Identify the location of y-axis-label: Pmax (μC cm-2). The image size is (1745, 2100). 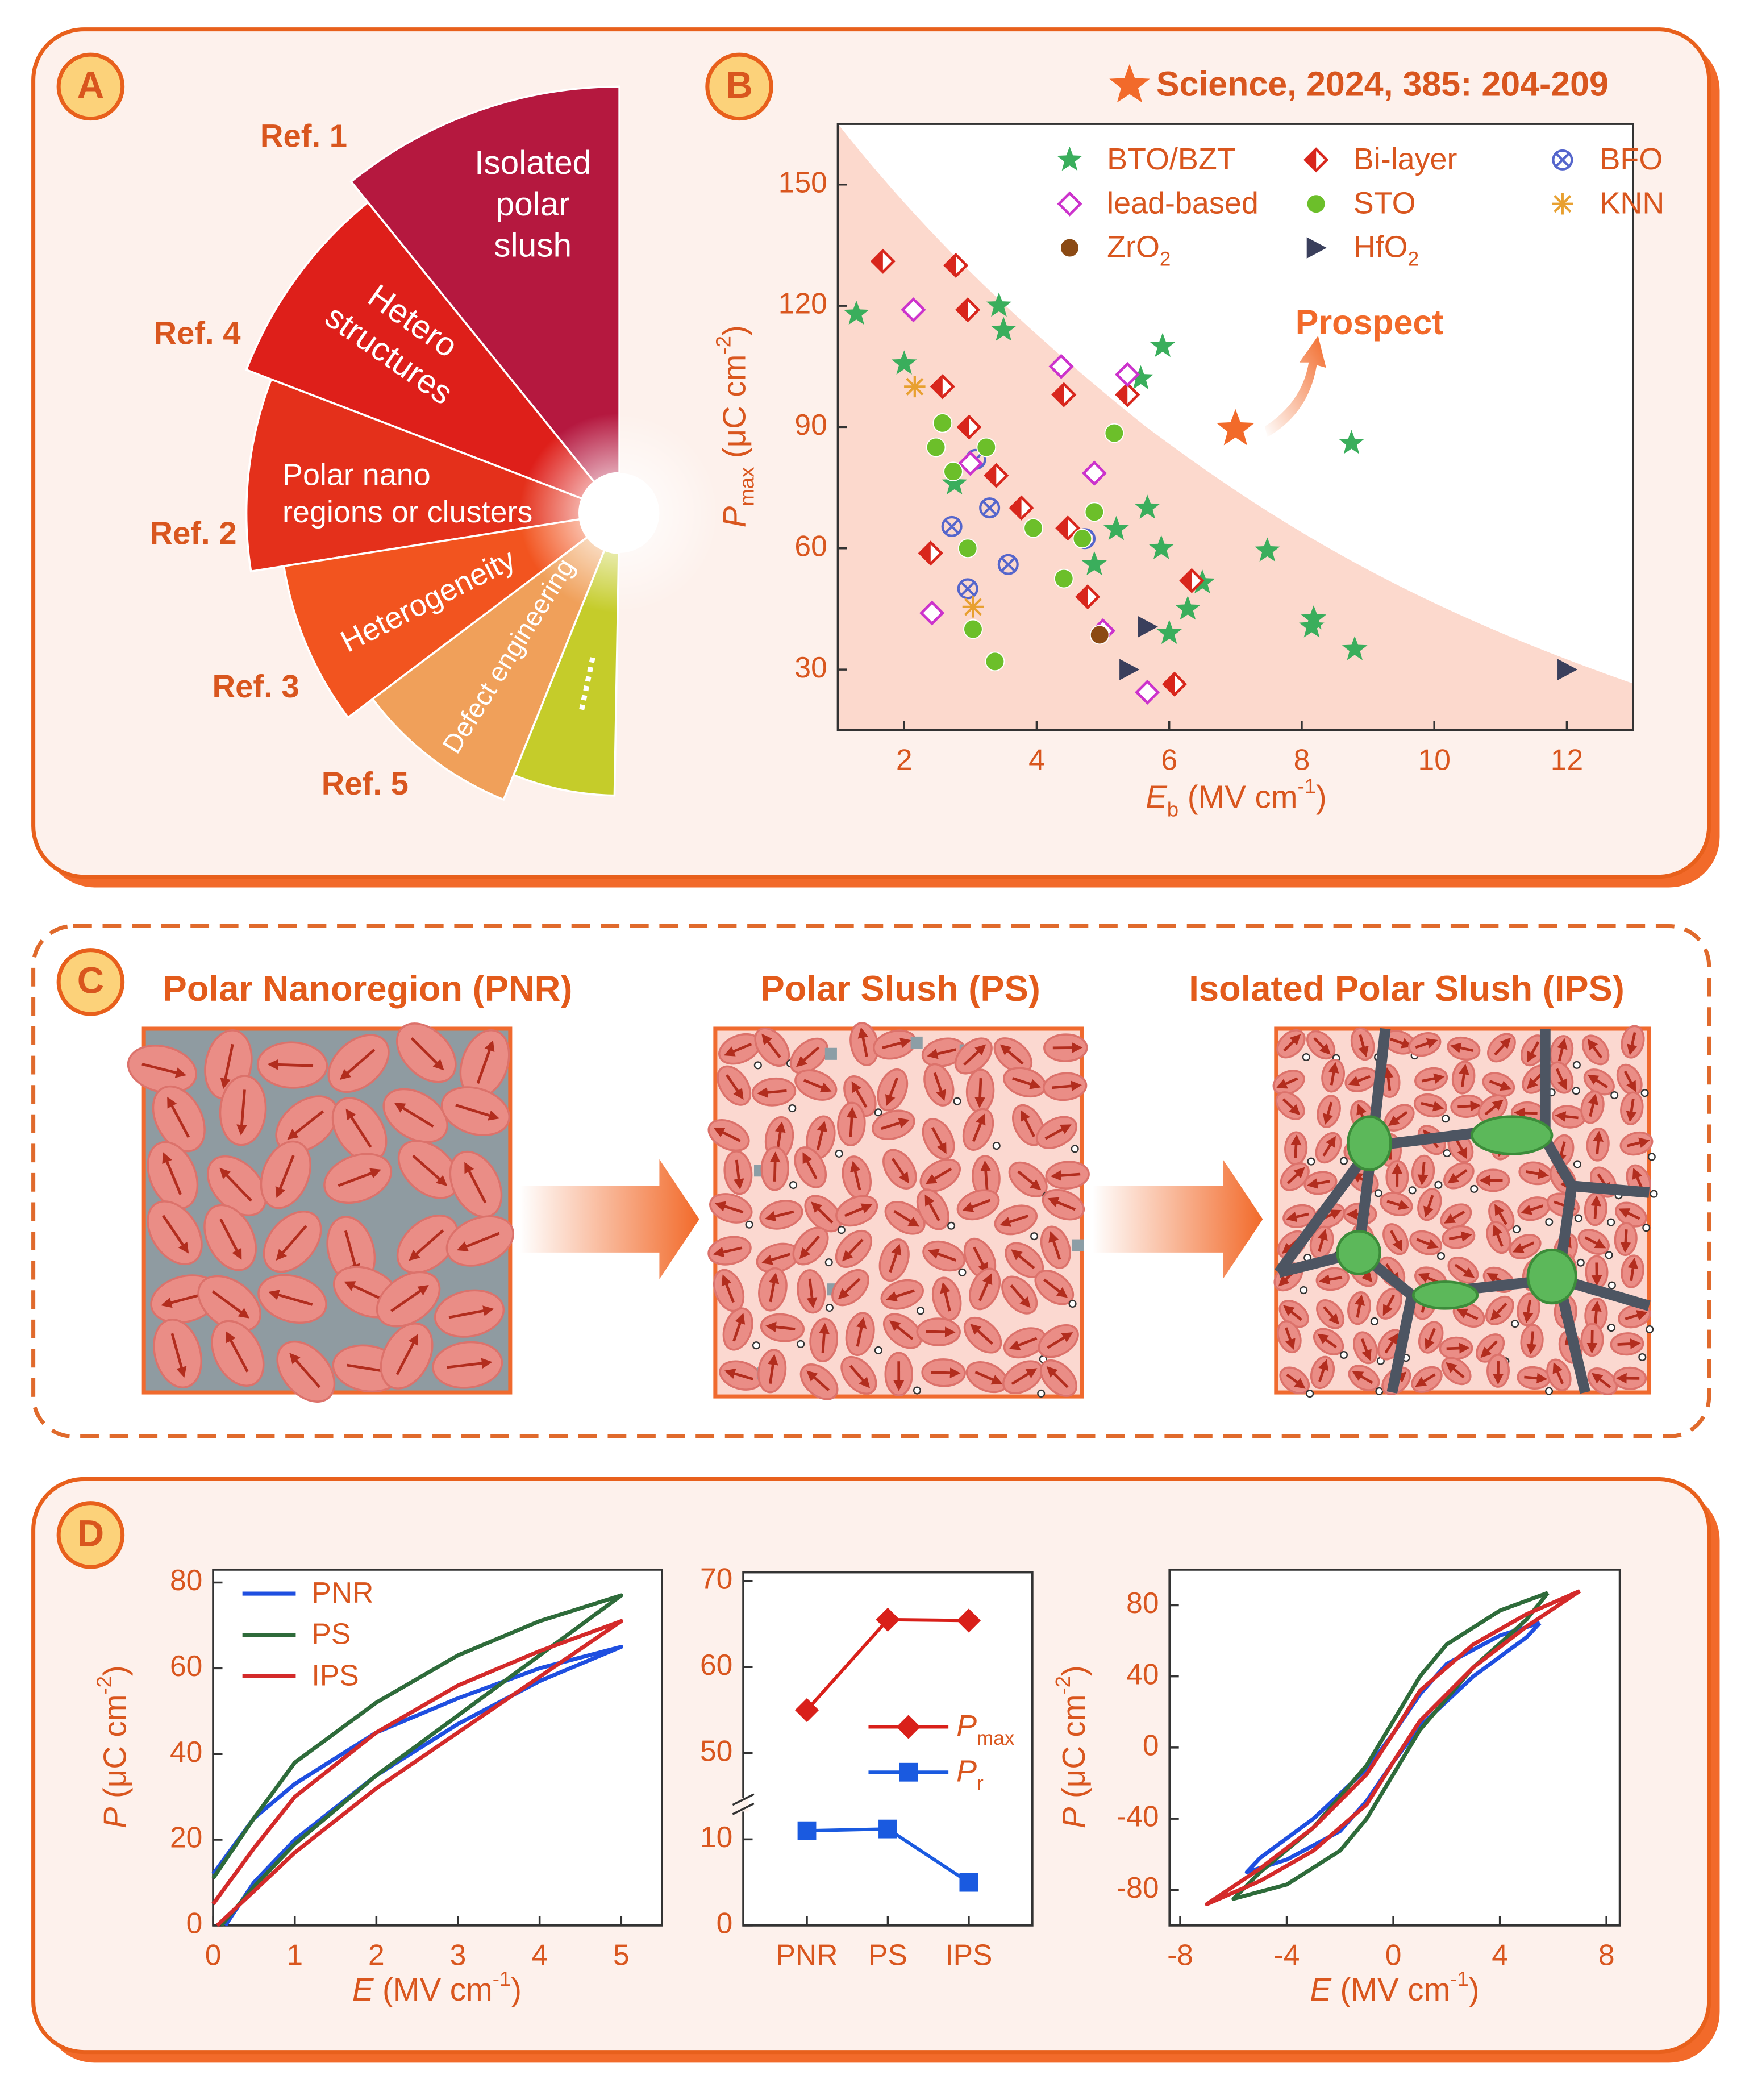
(735, 426).